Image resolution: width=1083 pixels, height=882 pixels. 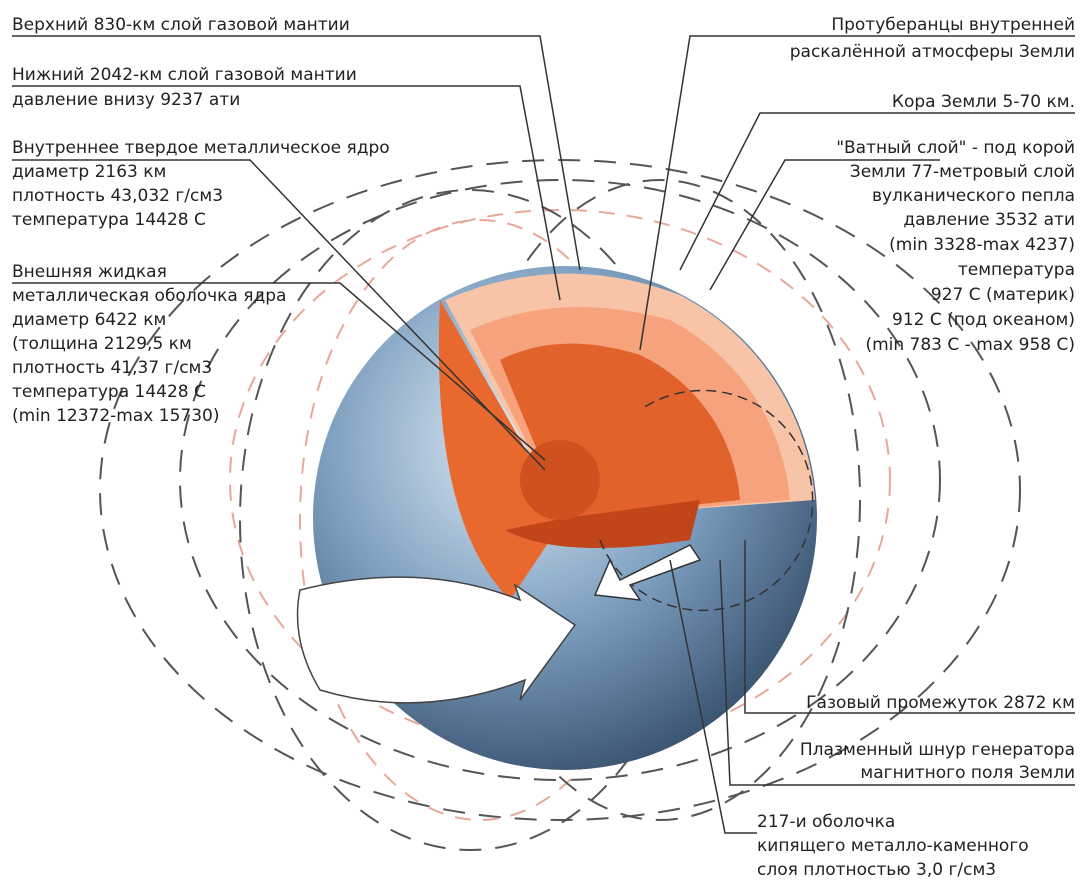 I want to click on label-line: Протуберанцы внутренней, so click(x=953, y=25).